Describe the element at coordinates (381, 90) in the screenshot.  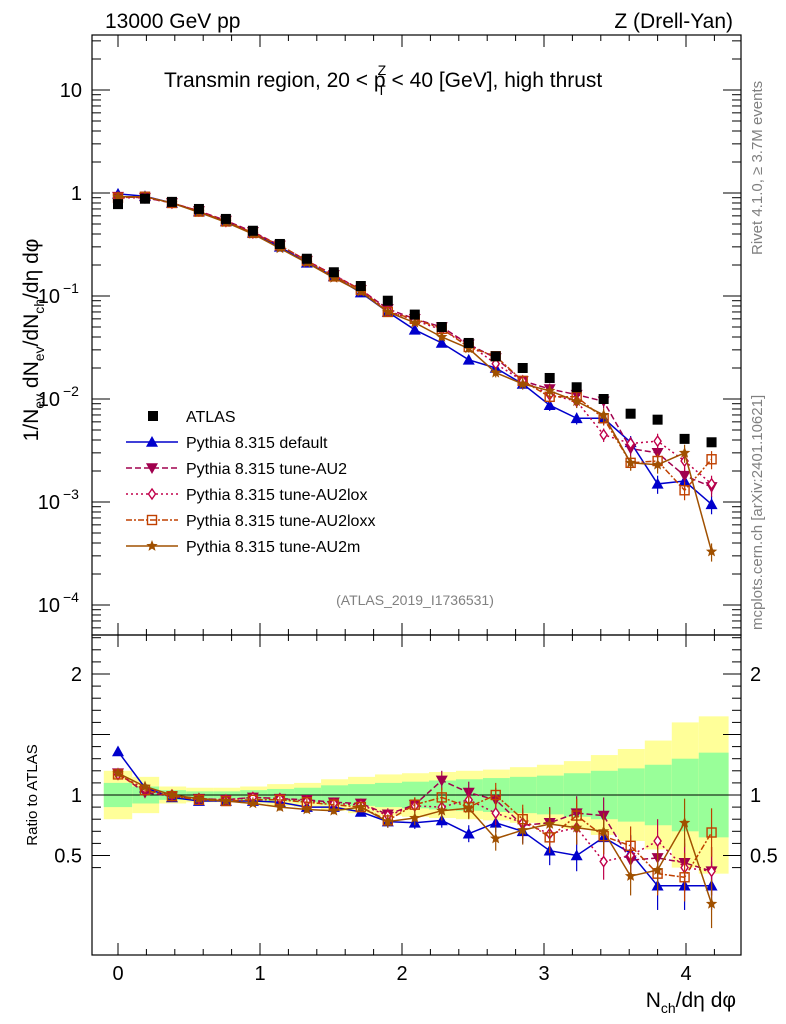
I see `title-subscript: T` at that location.